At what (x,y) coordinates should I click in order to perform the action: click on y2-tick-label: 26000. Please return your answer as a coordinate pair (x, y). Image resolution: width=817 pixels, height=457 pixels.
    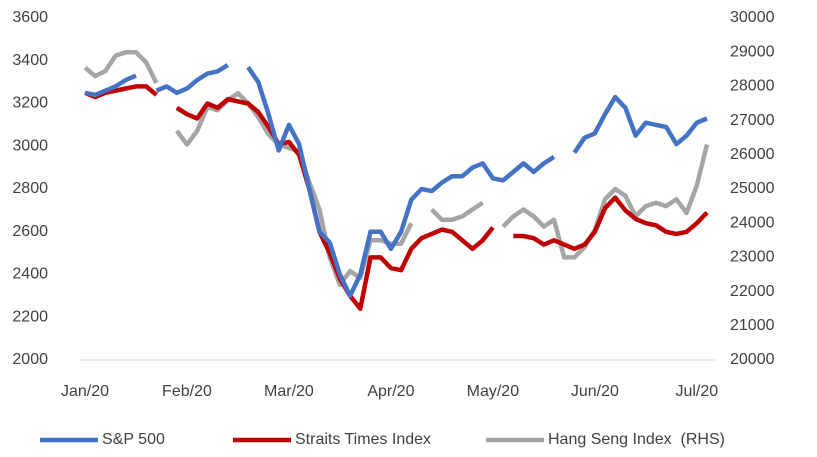
    Looking at the image, I should click on (752, 154).